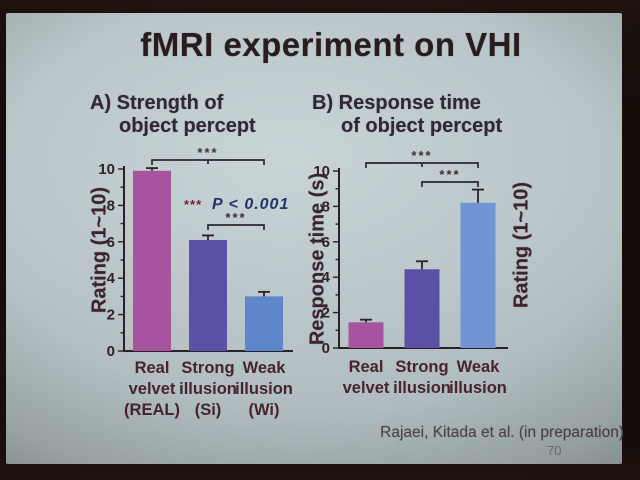 The width and height of the screenshot is (640, 480). I want to click on svg-text: (Si), so click(208, 410).